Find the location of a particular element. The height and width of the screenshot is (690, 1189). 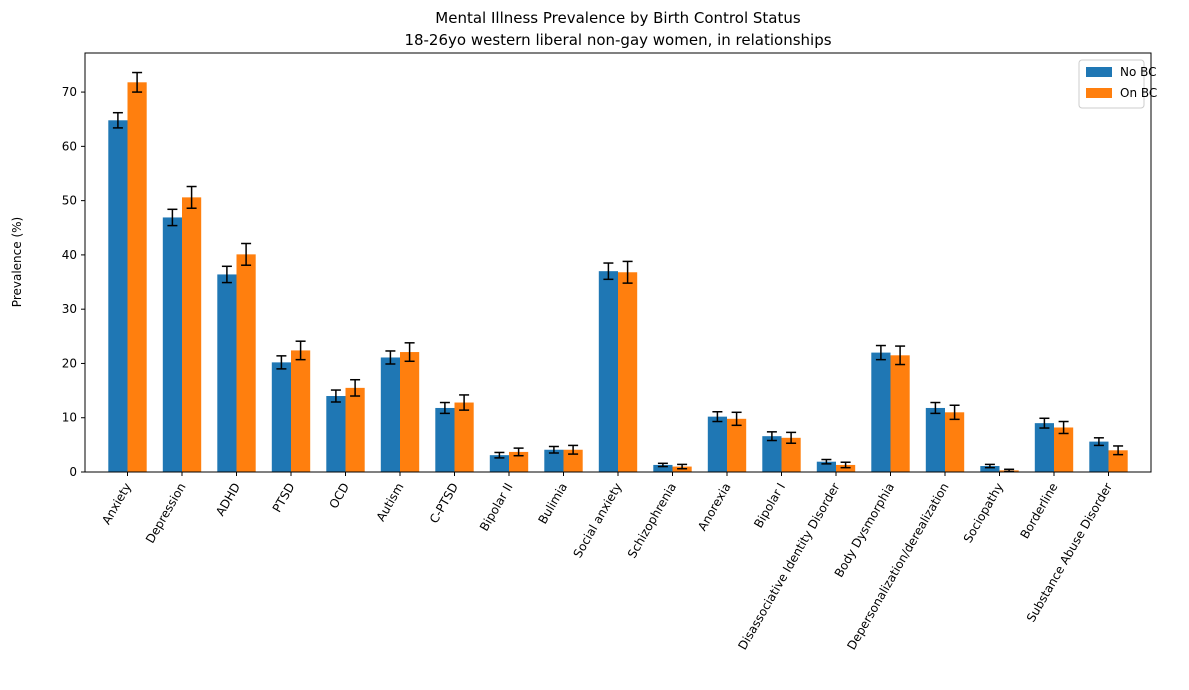

legend-label-no-bc: No BC is located at coordinates (1138, 72).